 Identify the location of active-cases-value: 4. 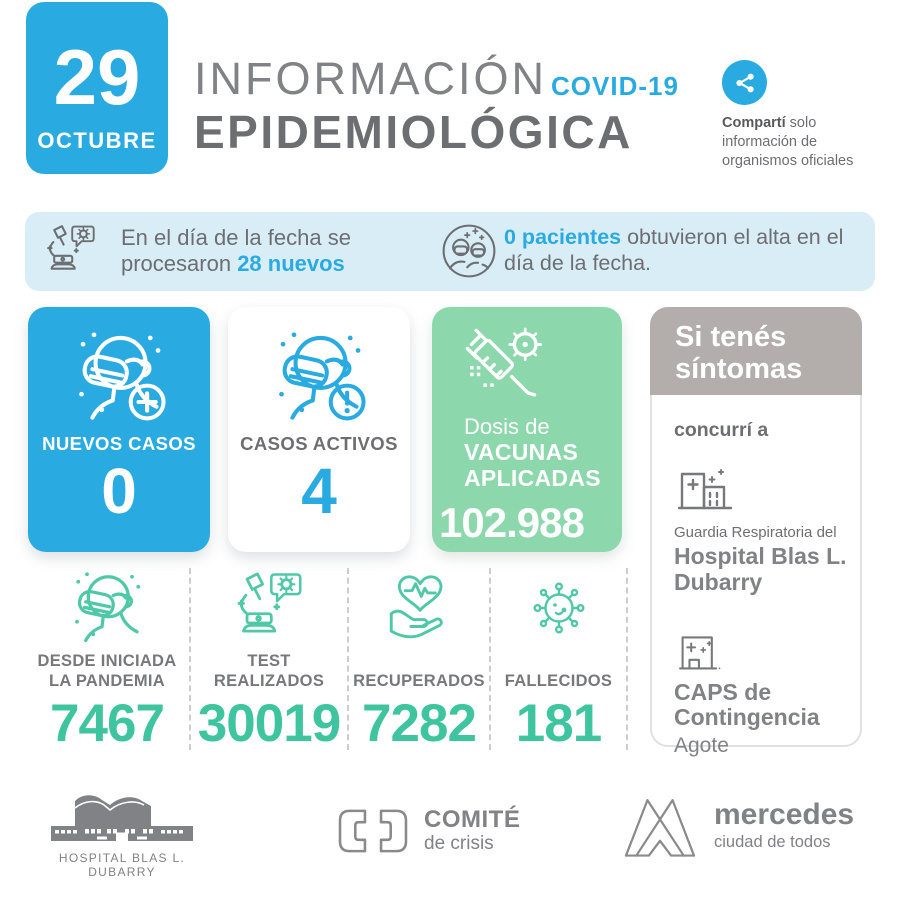
(319, 491).